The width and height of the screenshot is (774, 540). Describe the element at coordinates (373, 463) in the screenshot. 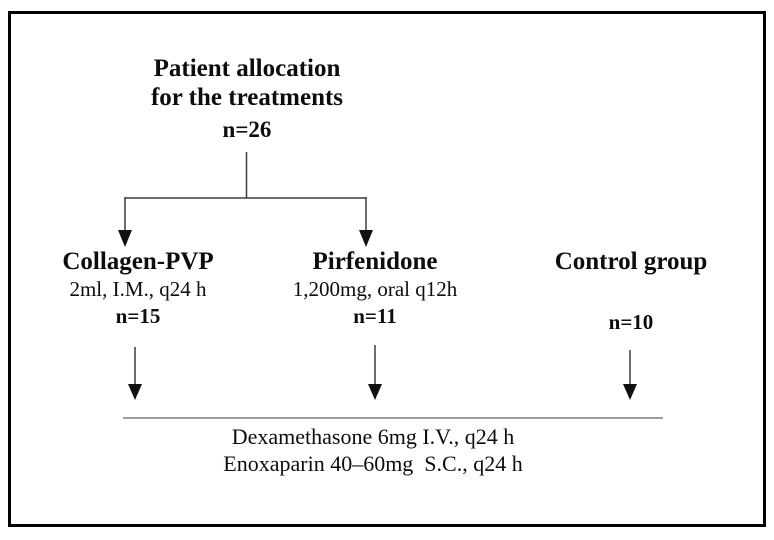

I see `common-treatment-line2: Enoxaparin 40–60mg S.C., q24 h` at that location.